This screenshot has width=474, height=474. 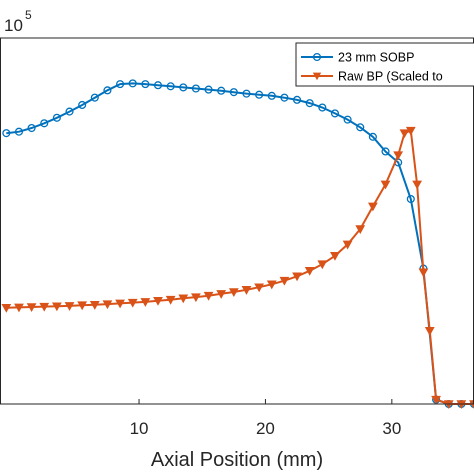 I want to click on legend-entry: 23 mm SOBP, so click(x=357, y=58).